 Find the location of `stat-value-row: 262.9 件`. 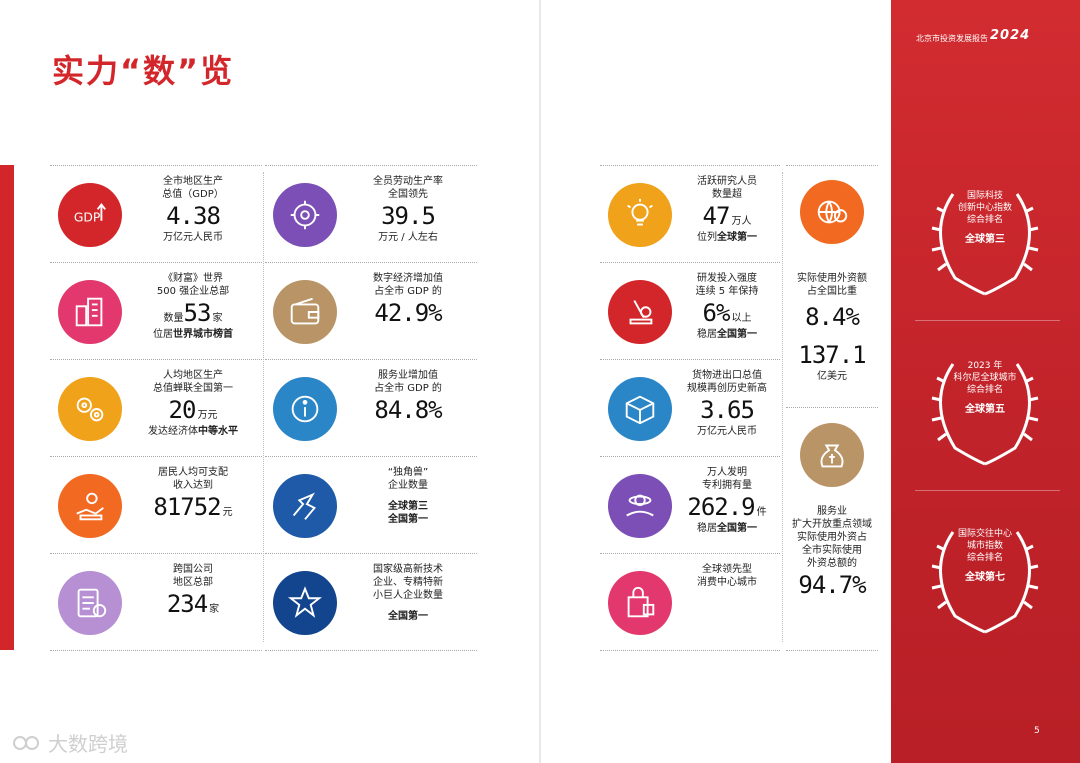

stat-value-row: 262.9 件 is located at coordinates (727, 507).